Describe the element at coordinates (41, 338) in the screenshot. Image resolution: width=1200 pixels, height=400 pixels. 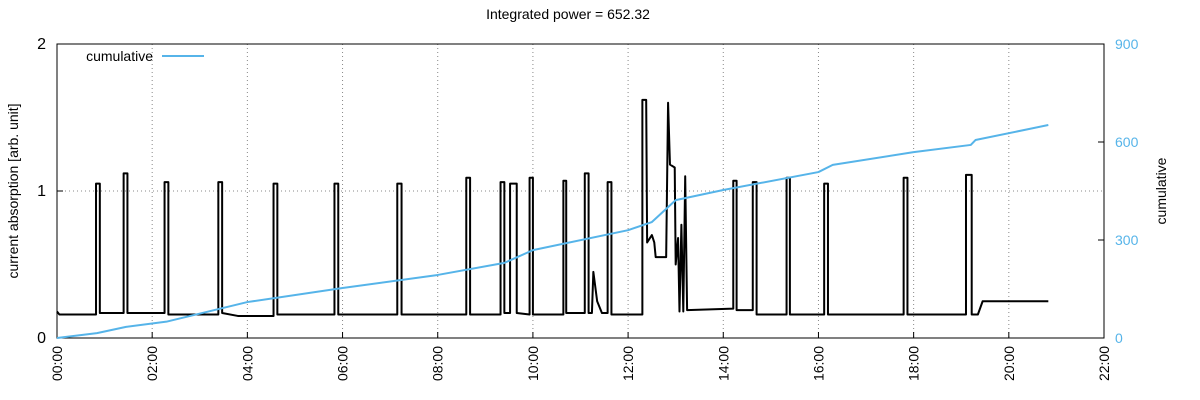
I see `y-tick-label: 0` at that location.